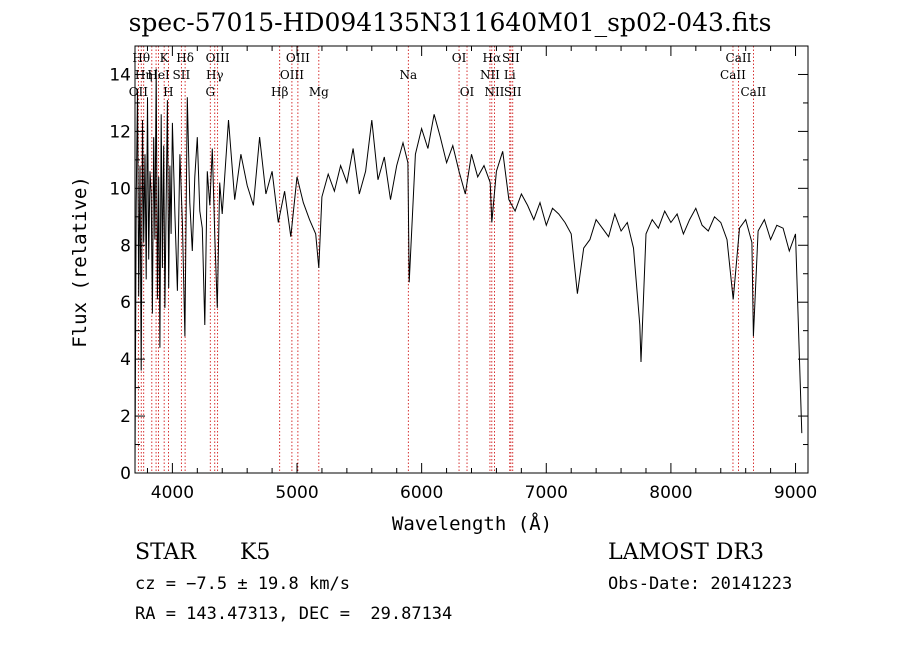 This screenshot has height=649, width=900. What do you see at coordinates (279, 92) in the screenshot?
I see `line-label-13: Hβ` at bounding box center [279, 92].